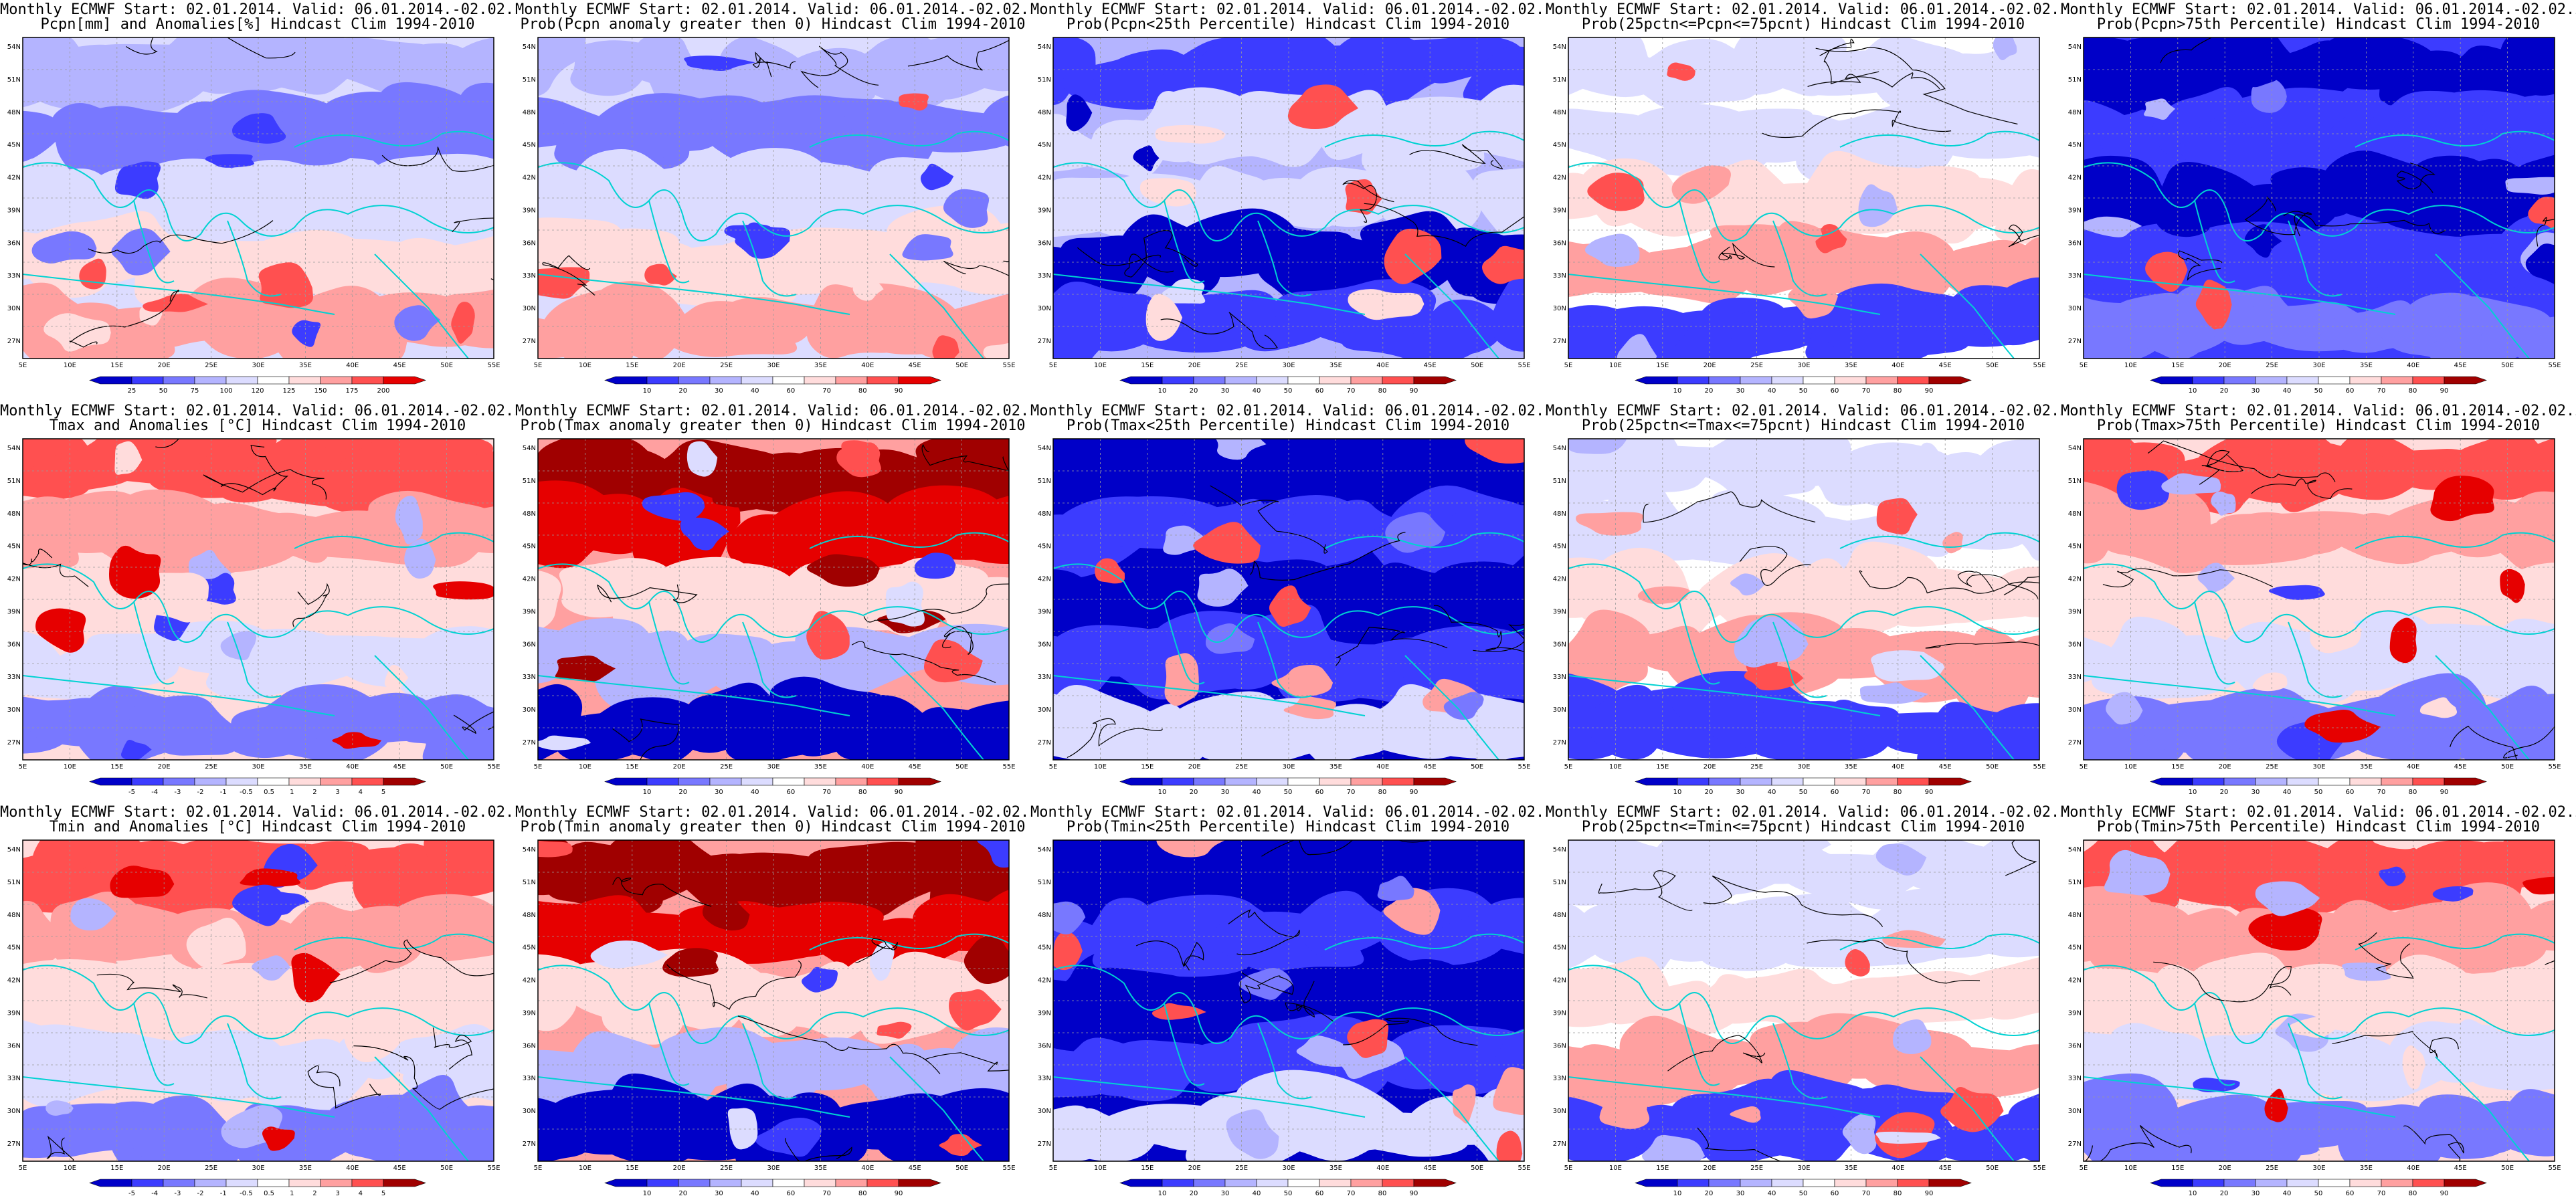 Image resolution: width=2576 pixels, height=1204 pixels. What do you see at coordinates (1616, 365) in the screenshot?
I see `lon-label: 10E` at bounding box center [1616, 365].